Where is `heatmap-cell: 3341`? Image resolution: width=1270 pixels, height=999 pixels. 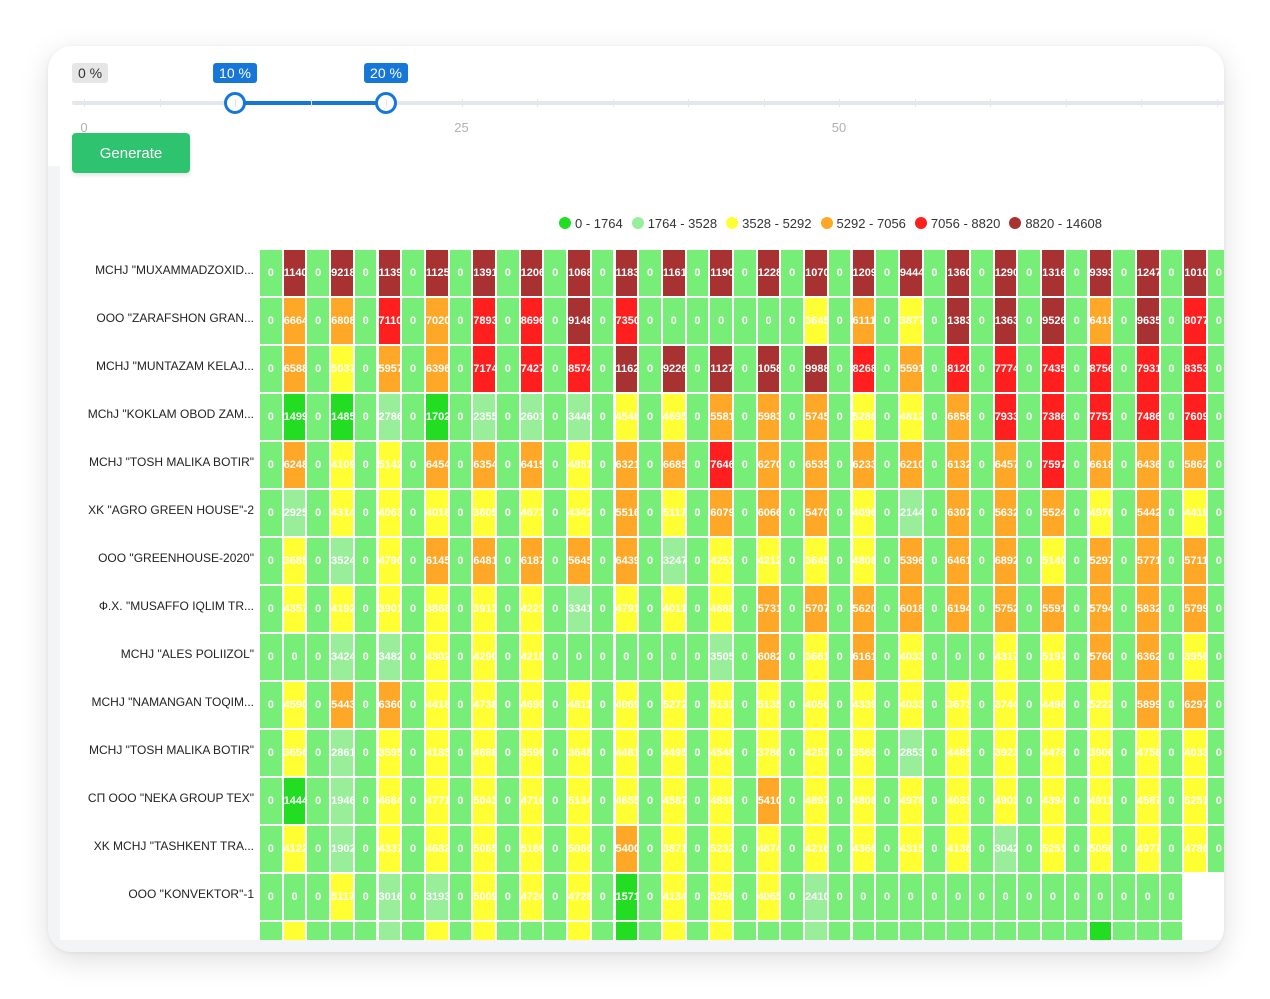
heatmap-cell: 3341 is located at coordinates (580, 610).